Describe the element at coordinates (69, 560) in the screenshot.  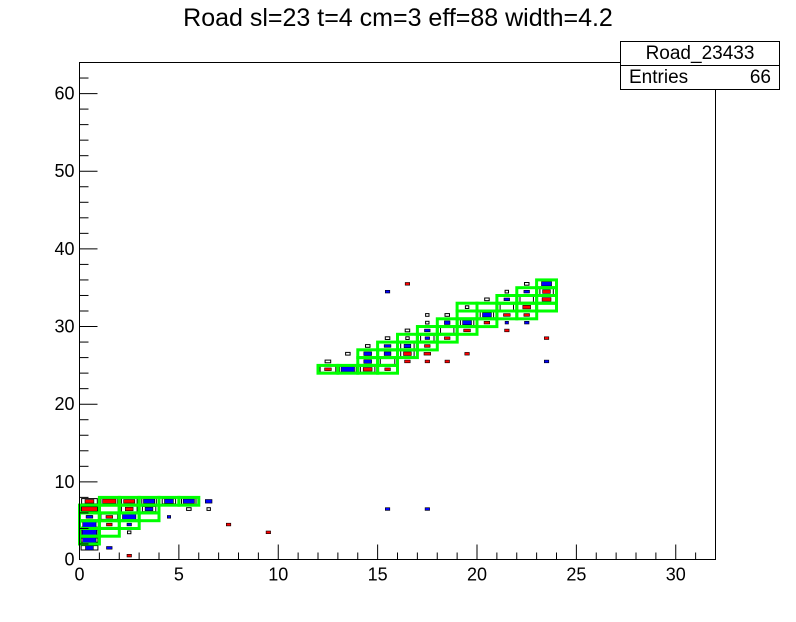
I see `y-tick-label: 0` at that location.